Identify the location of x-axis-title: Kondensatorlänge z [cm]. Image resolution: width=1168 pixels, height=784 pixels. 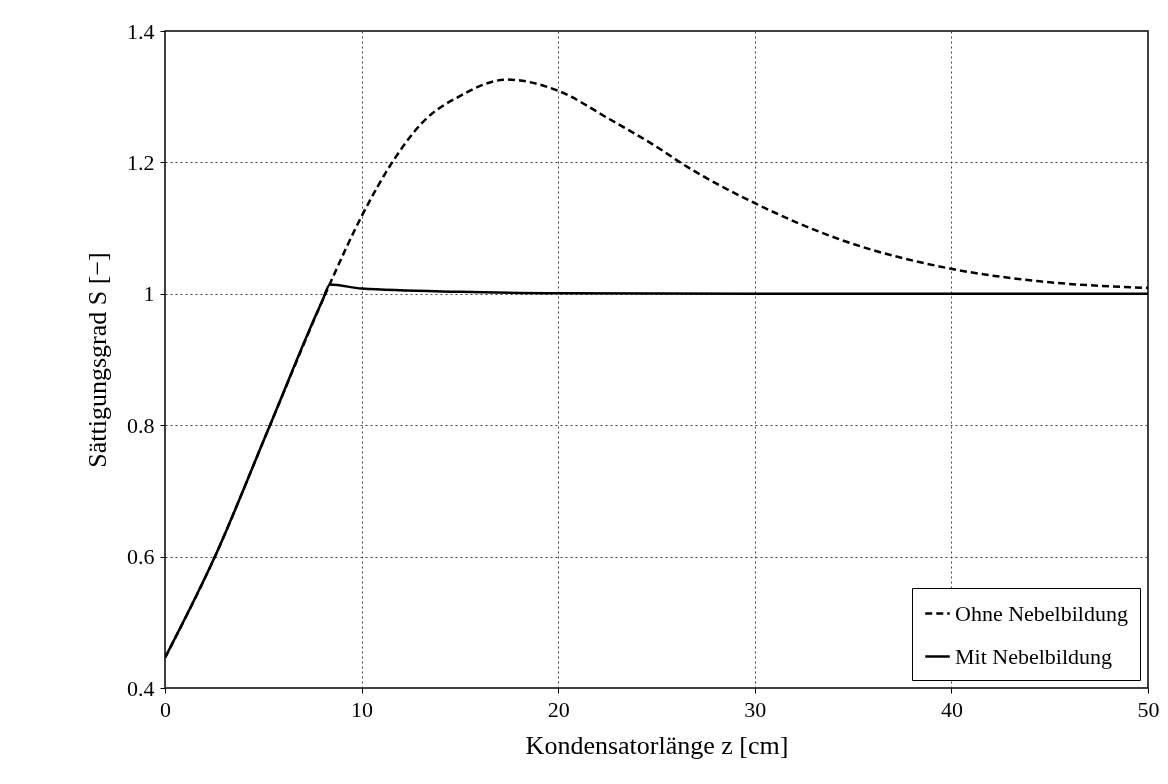
(657, 745).